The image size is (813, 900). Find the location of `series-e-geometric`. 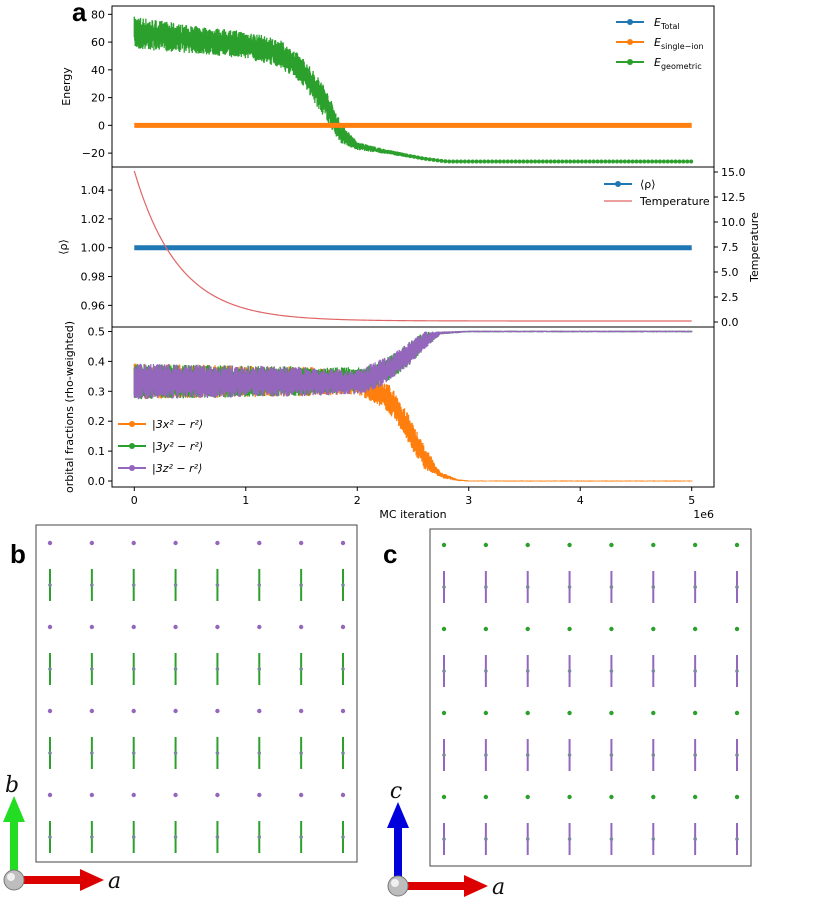

series-e-geometric is located at coordinates (413, 89).